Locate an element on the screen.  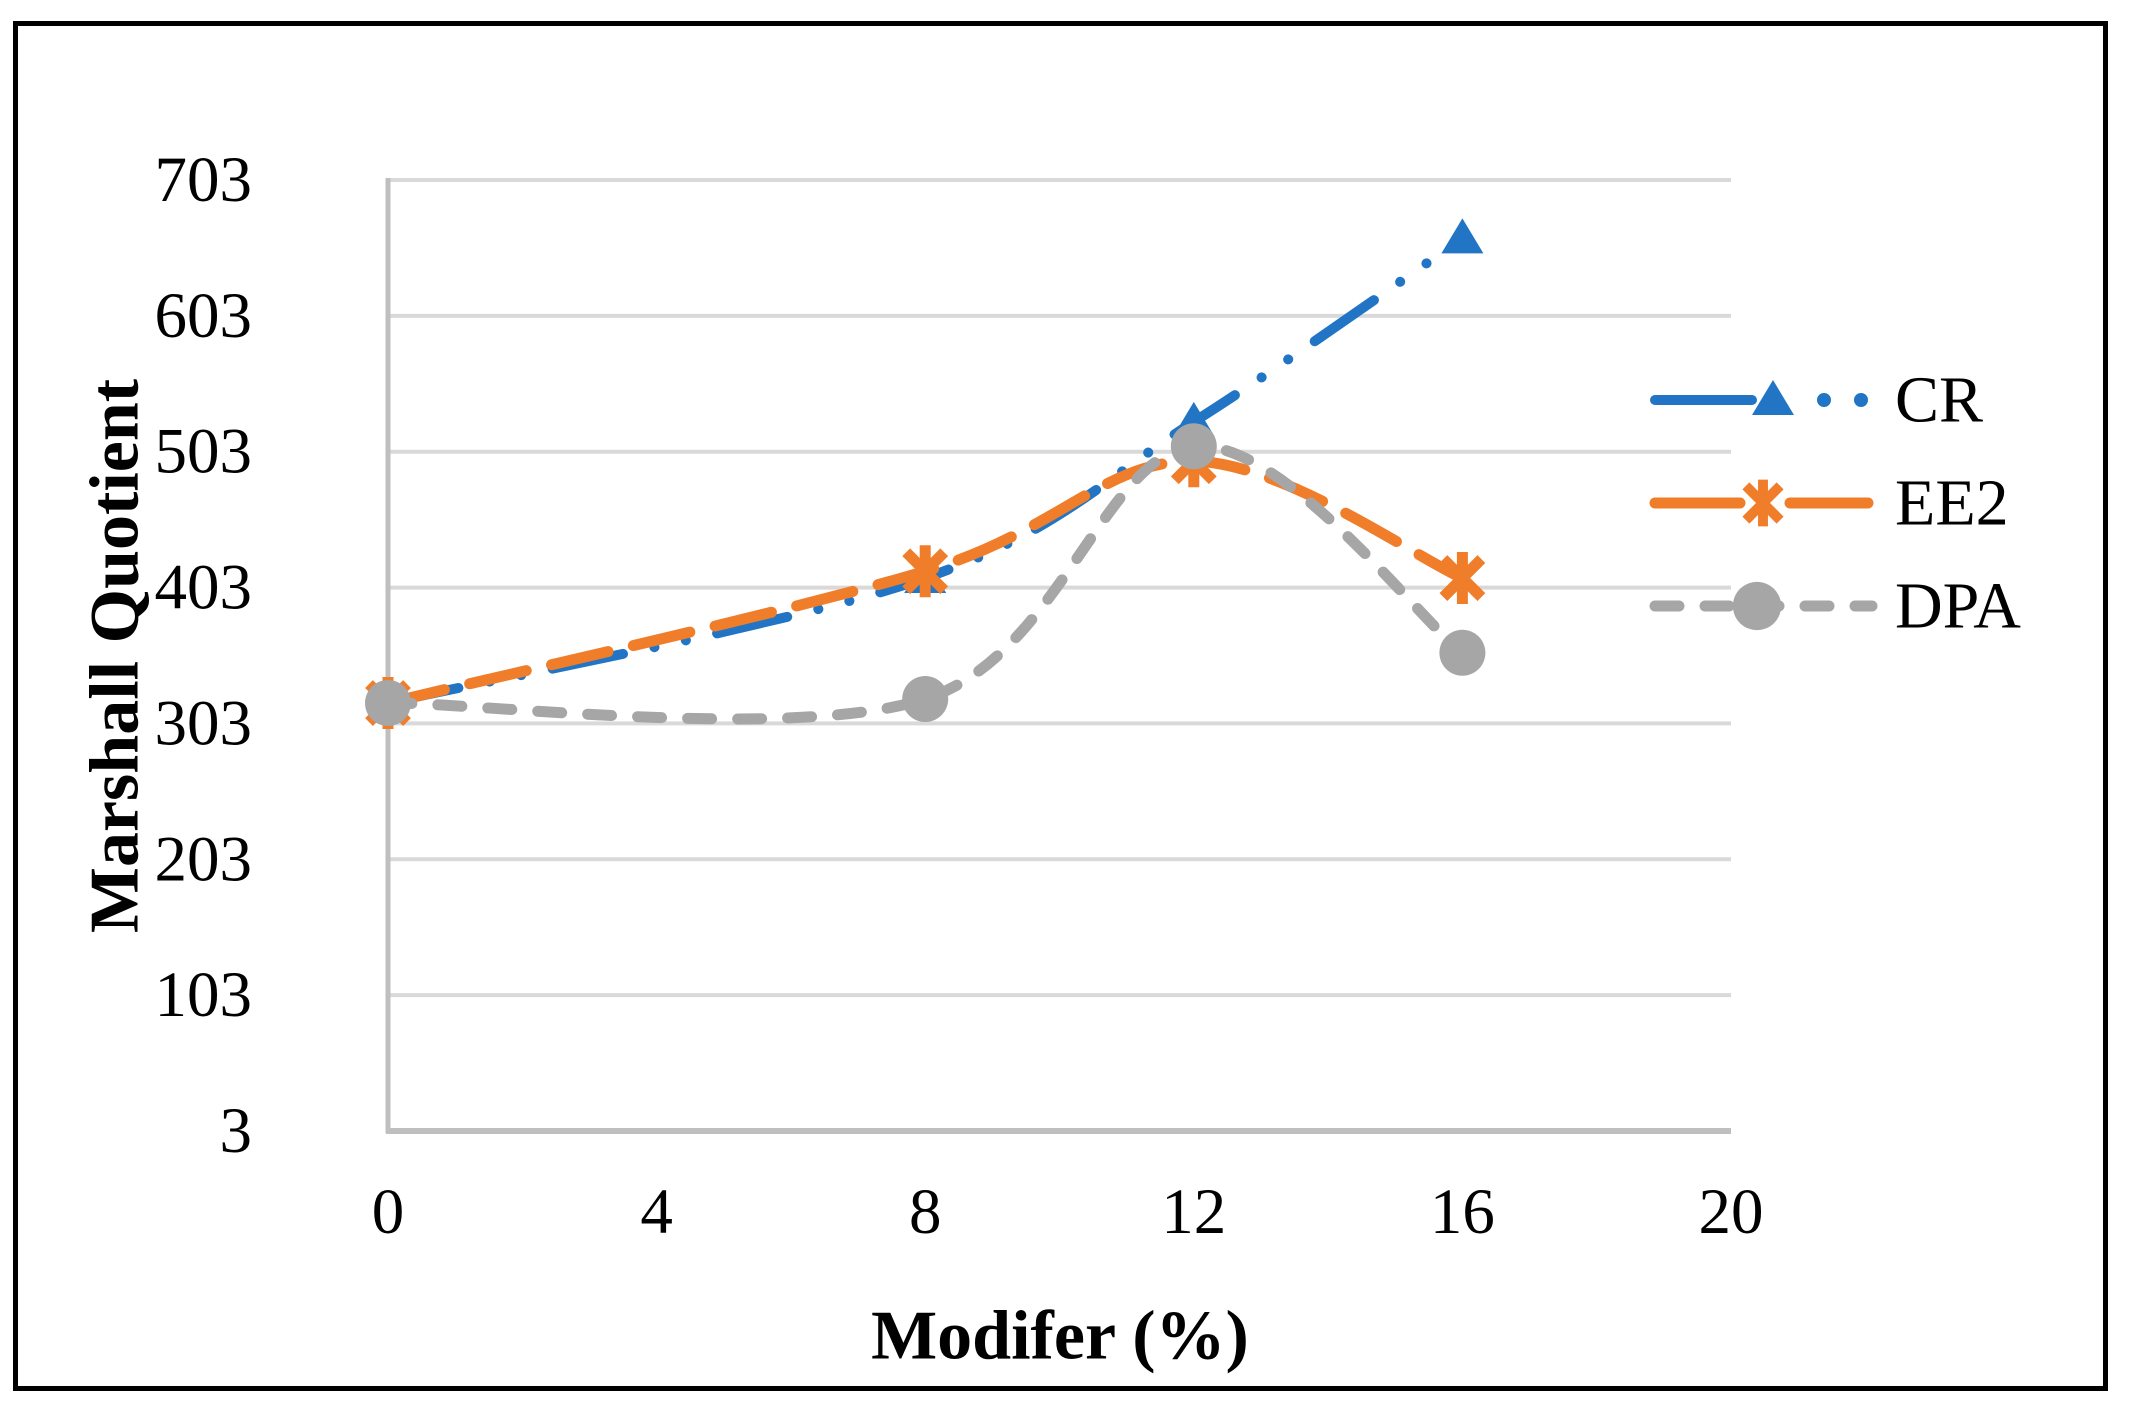
x-axis-title: Modifer (%) is located at coordinates (1060, 1336).